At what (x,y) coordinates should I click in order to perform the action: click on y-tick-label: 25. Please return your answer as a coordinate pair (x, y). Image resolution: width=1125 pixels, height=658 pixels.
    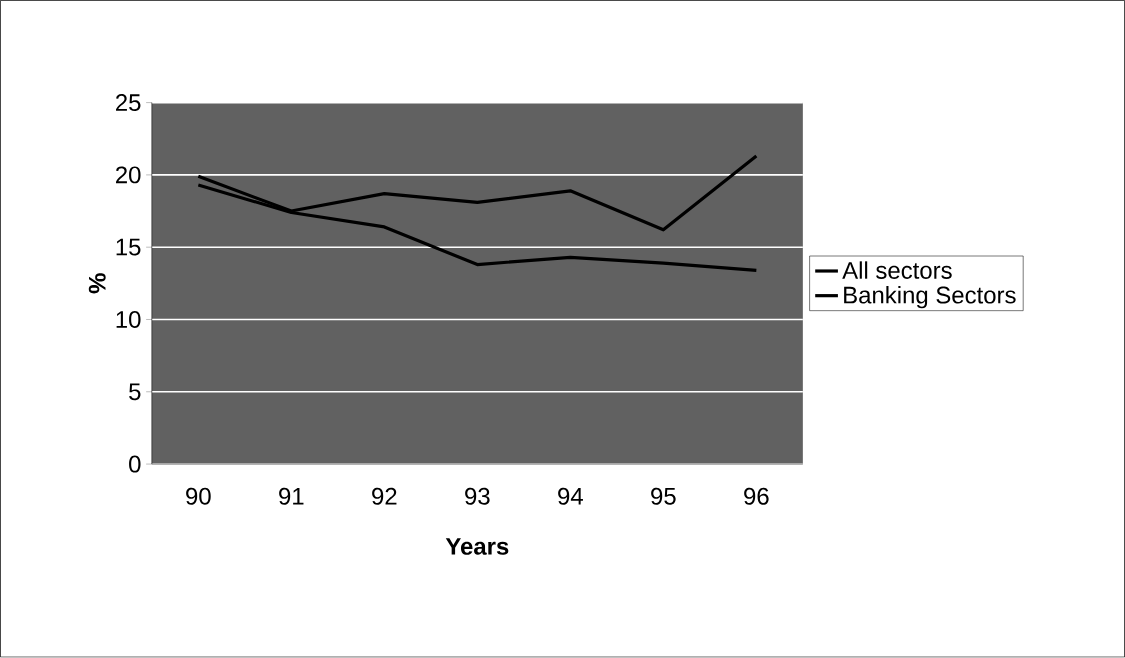
    Looking at the image, I should click on (128, 103).